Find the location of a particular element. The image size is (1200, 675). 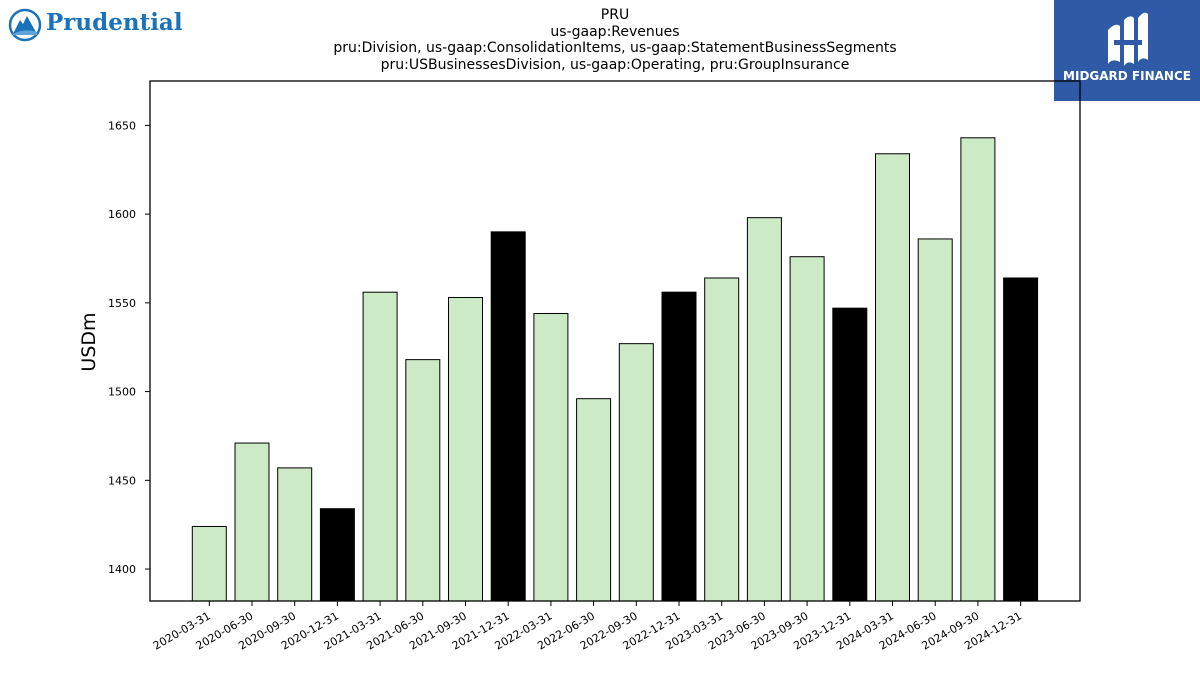

y-tick-label-1400: 1400 is located at coordinates (122, 569).